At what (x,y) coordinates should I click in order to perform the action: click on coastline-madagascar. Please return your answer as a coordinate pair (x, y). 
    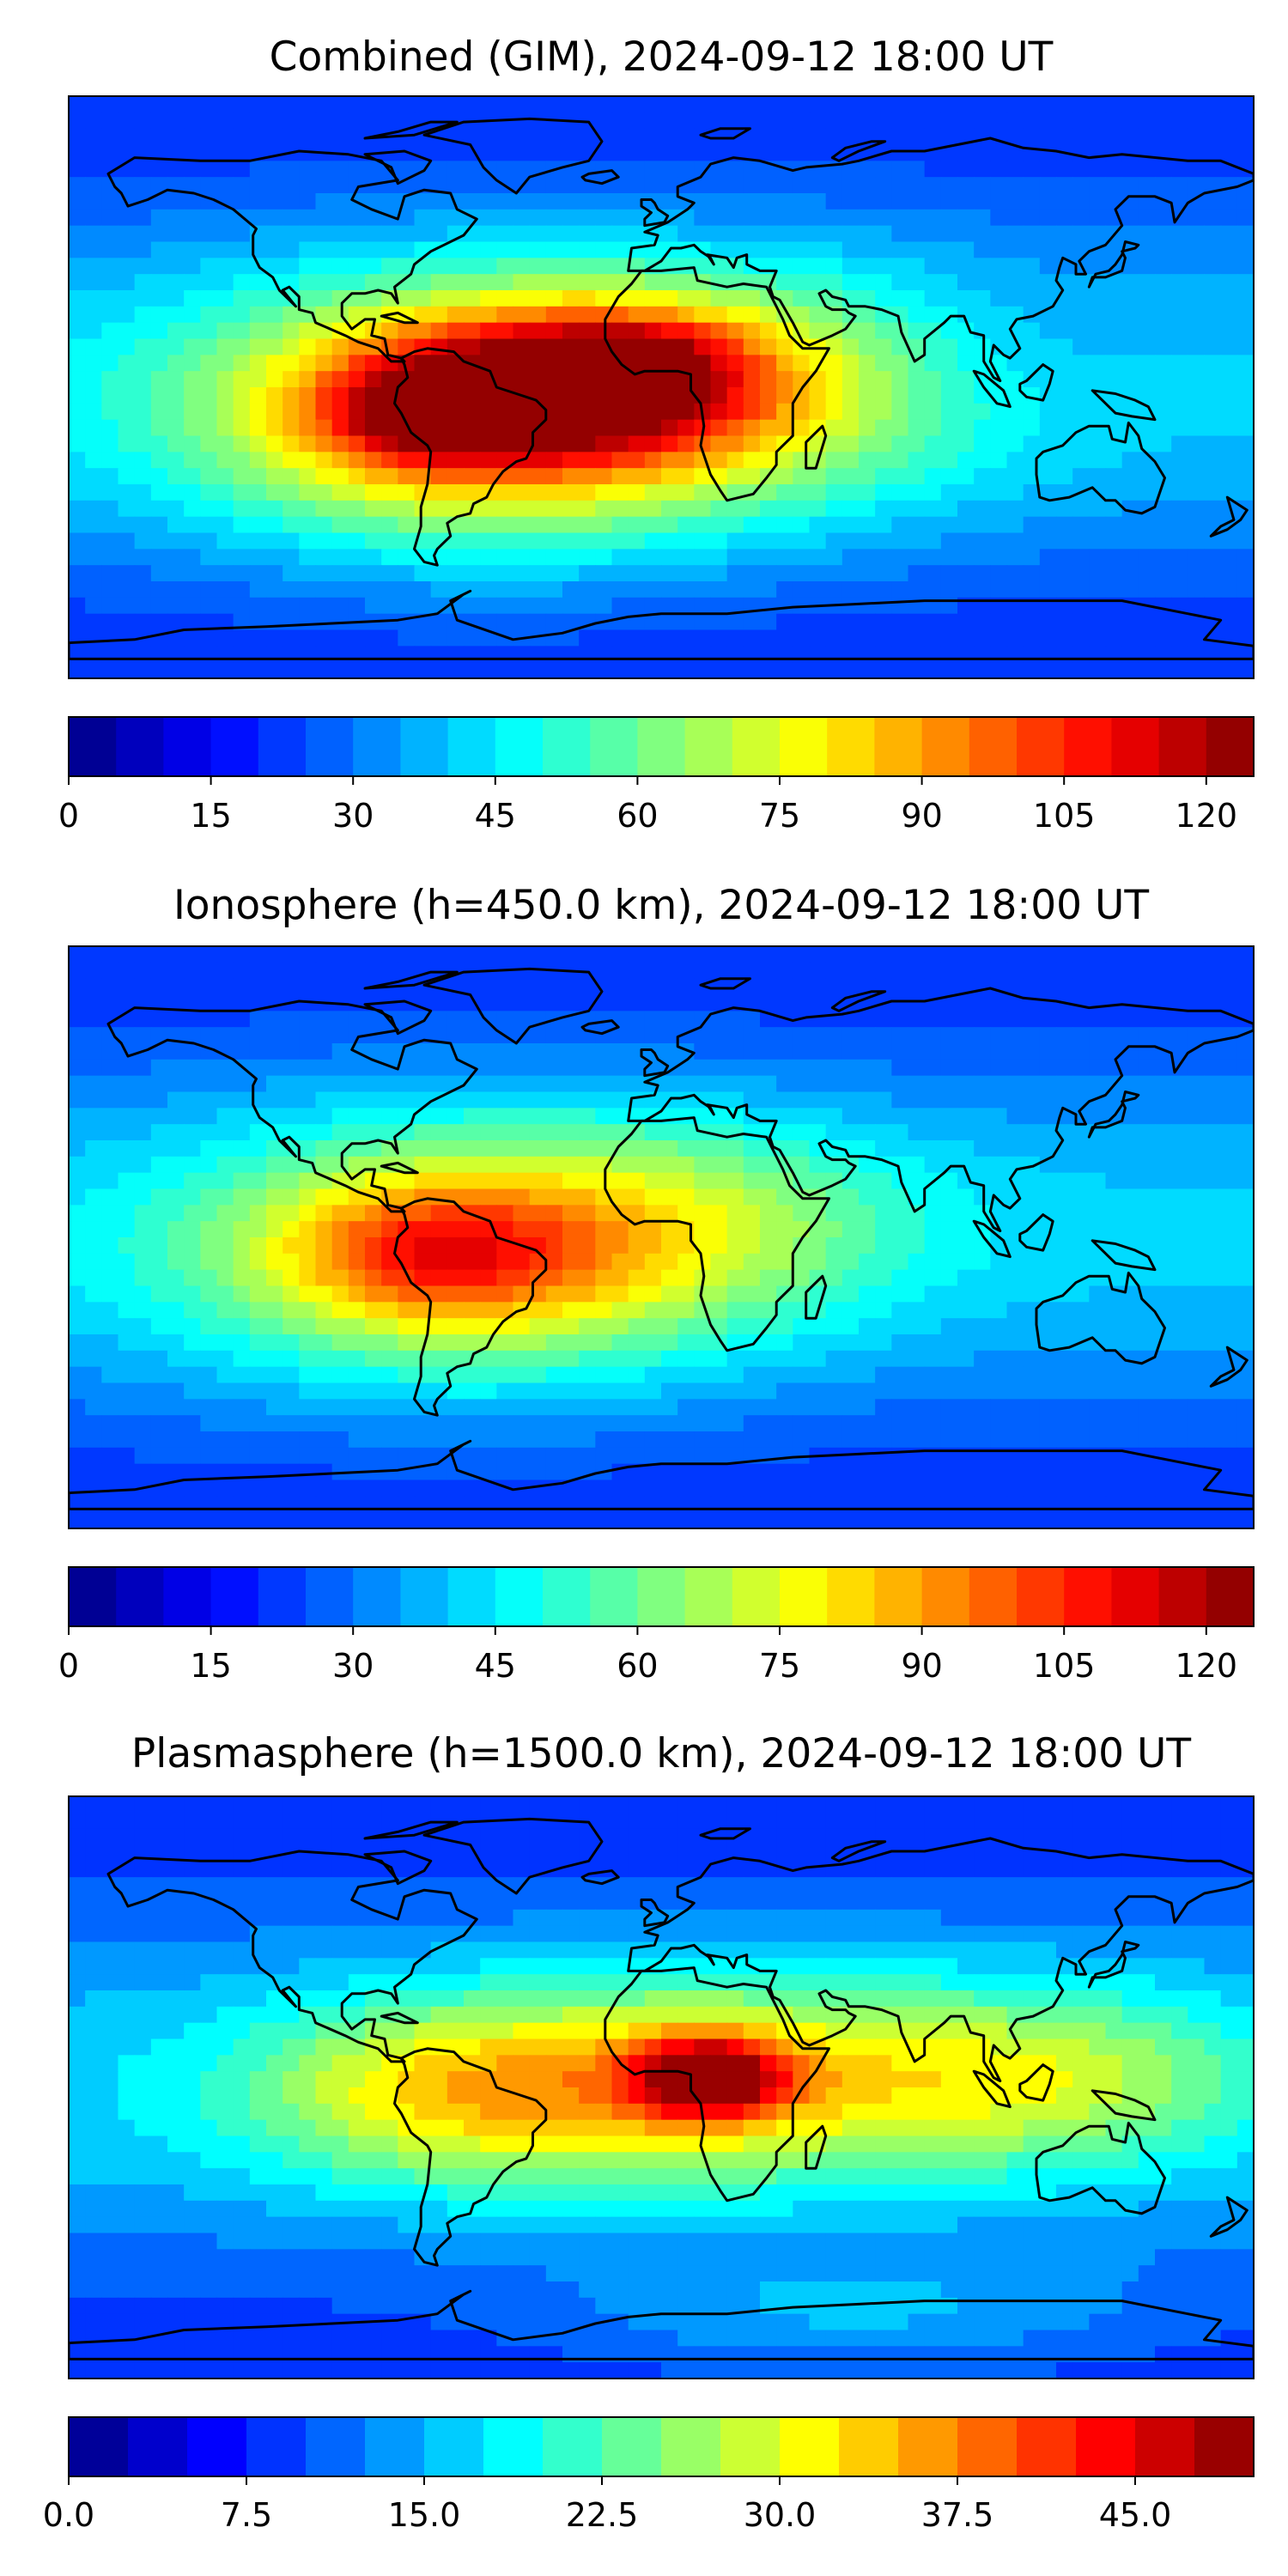
    Looking at the image, I should click on (817, 2147).